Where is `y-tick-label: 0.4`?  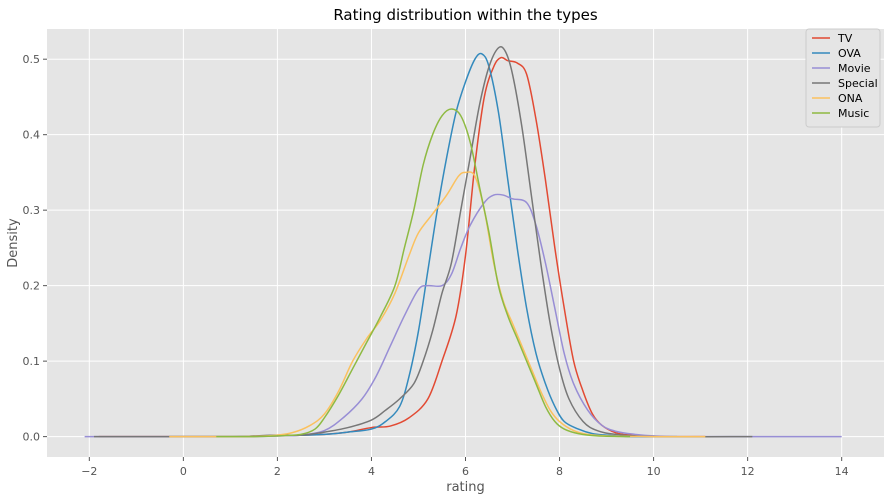 y-tick-label: 0.4 is located at coordinates (32, 135).